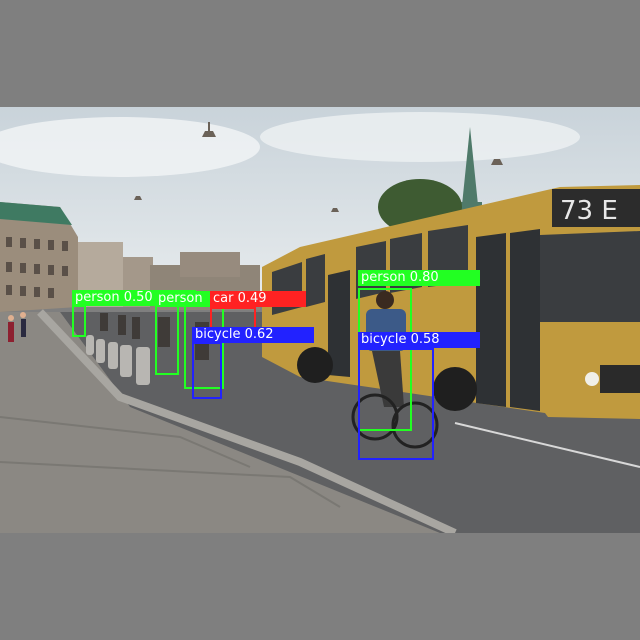  Describe the element at coordinates (118, 360) in the screenshot. I see `bollards` at that location.